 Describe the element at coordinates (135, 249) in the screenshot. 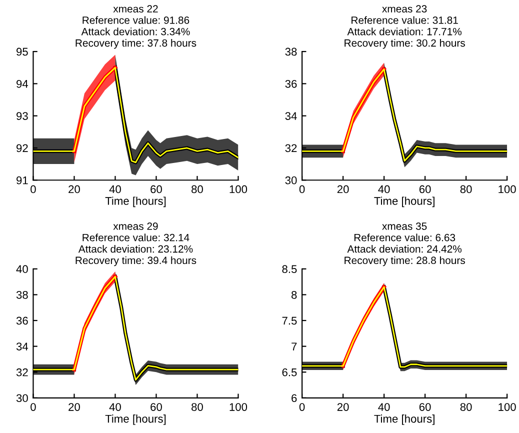

I see `text: Attack deviation: 23.12%` at that location.